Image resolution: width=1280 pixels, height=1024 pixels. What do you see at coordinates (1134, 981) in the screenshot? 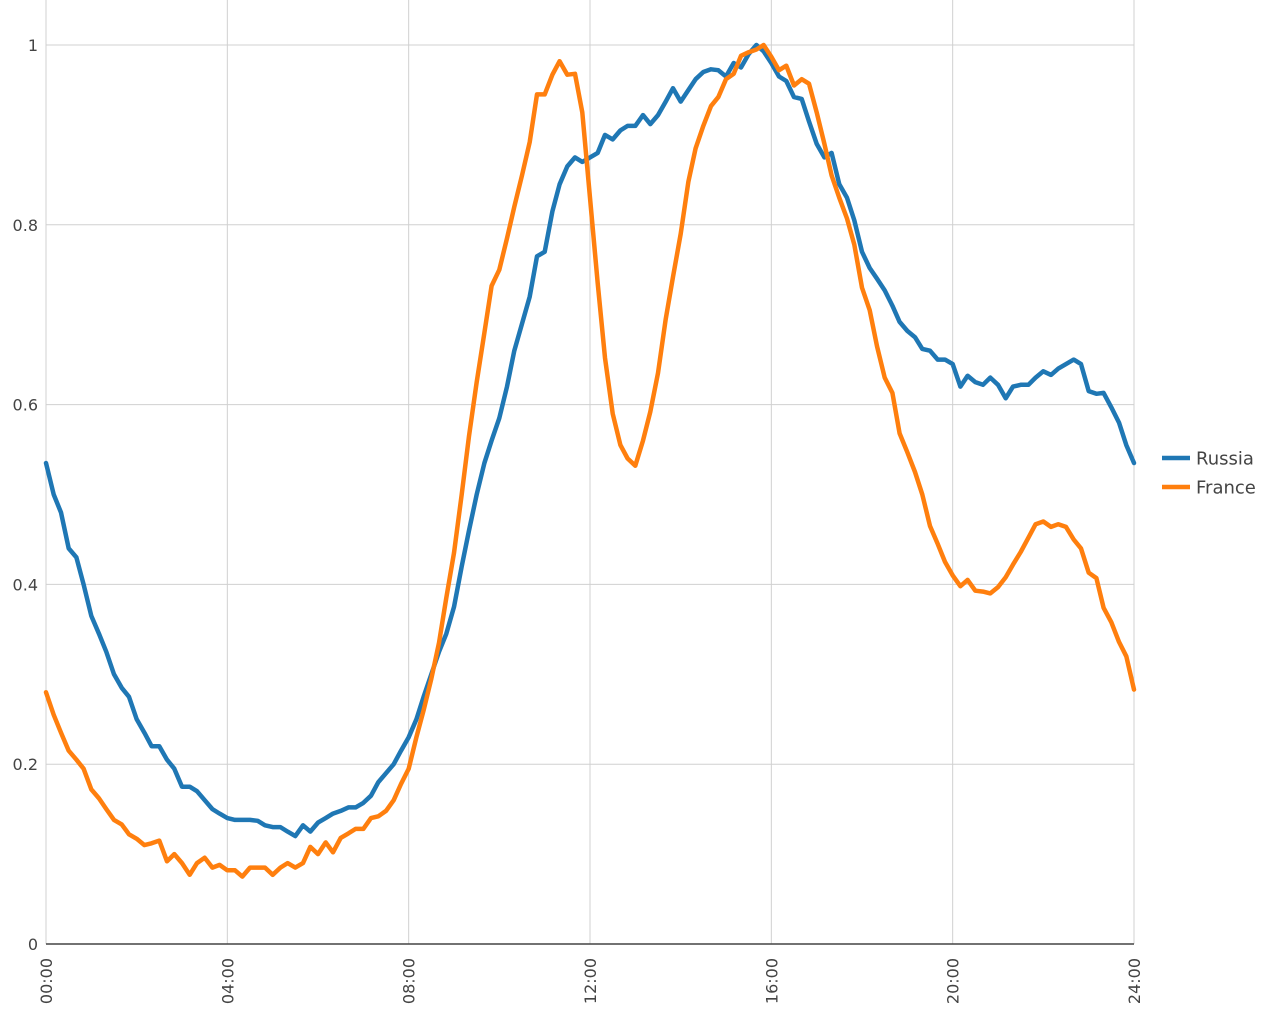
I see `x-tick-label: 24:00` at bounding box center [1134, 981].